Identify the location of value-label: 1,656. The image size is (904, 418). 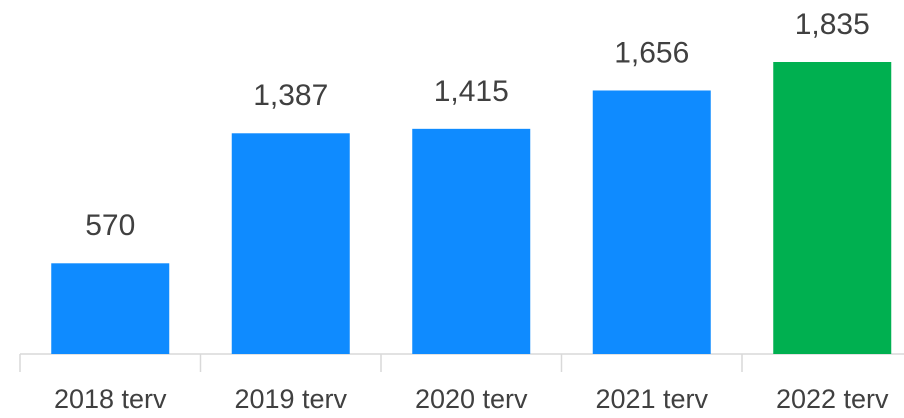
(651, 52).